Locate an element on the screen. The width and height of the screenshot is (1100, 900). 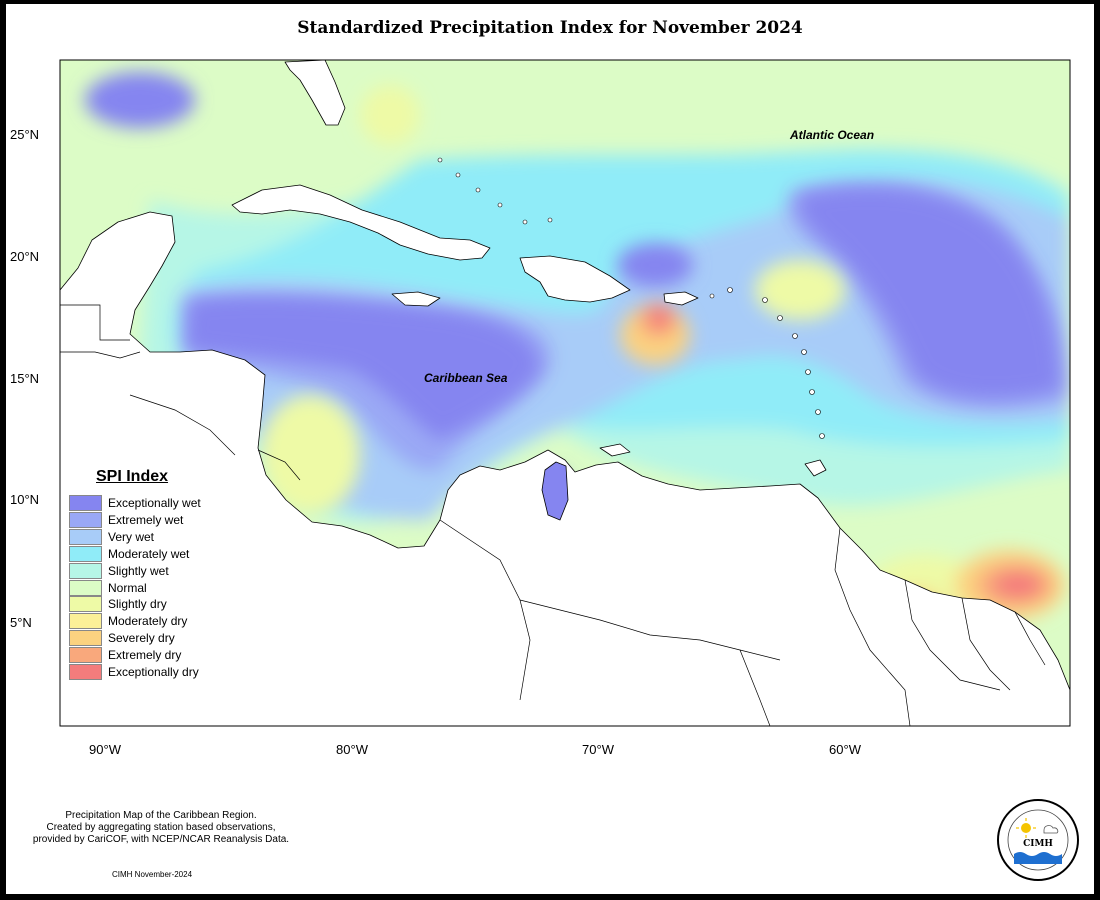
spi-bahamas-slightly-dry-zone is located at coordinates (390, 115).